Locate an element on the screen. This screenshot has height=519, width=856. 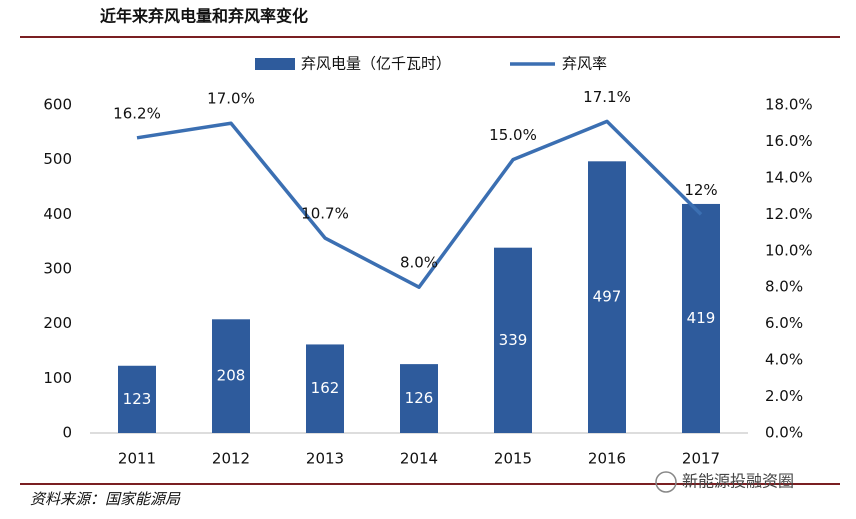
source-note: 资料来源：国家能源局 is located at coordinates (105, 499).